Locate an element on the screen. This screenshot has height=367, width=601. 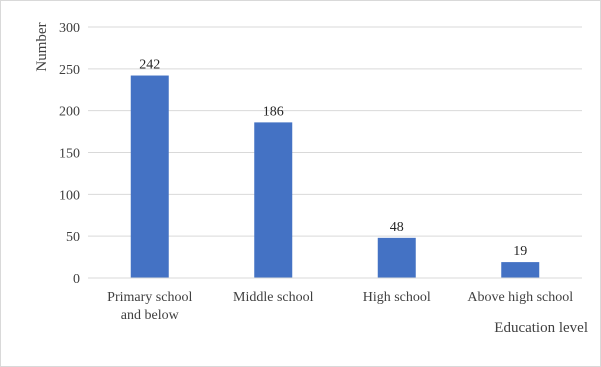
data-label: 186 is located at coordinates (273, 111).